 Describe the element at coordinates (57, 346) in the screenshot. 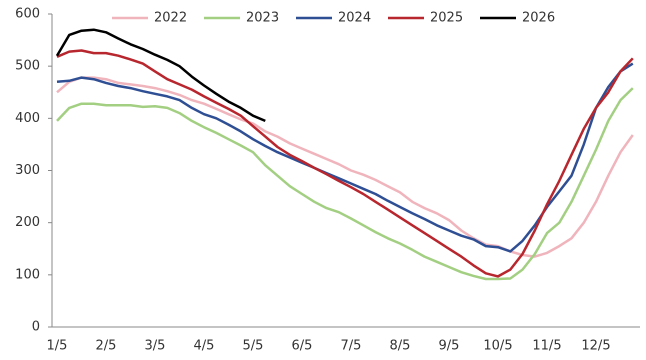

I see `x-tick-label: 1/5` at that location.